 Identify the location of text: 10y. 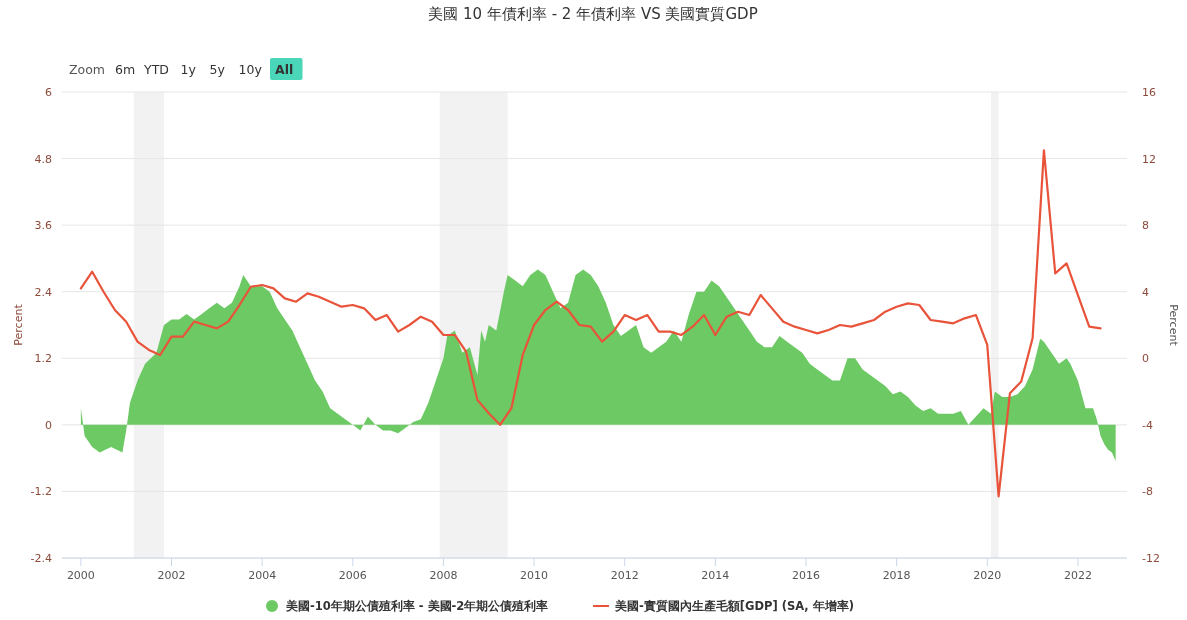
(250, 69).